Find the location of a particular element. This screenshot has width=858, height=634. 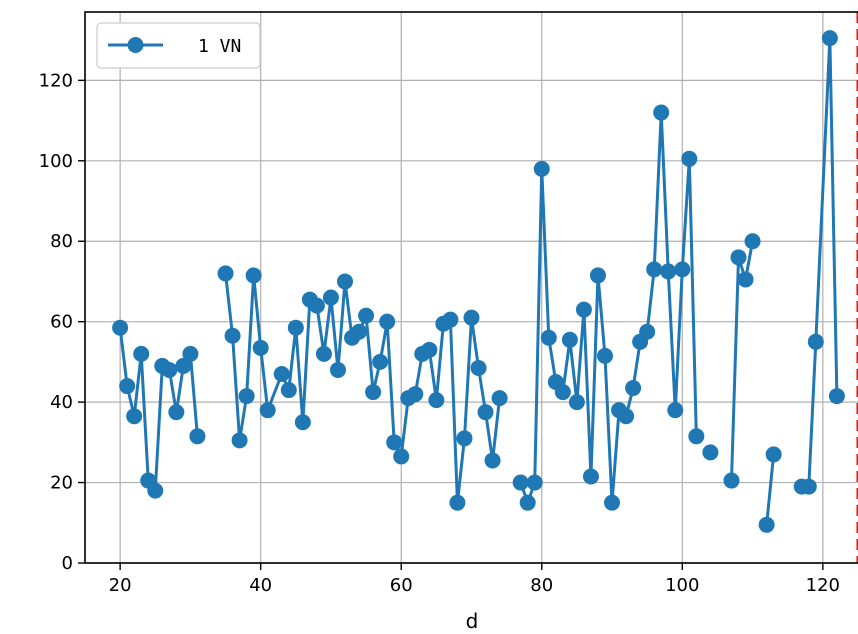

x-tick-label: 100 is located at coordinates (682, 585).